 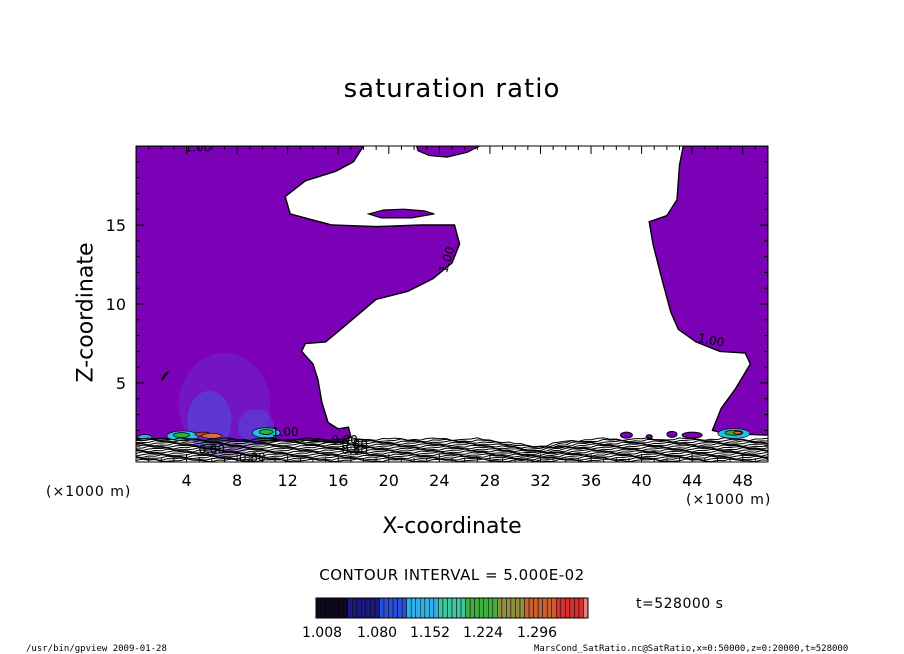 I want to click on supersat-patch-mid, so click(x=400, y=213).